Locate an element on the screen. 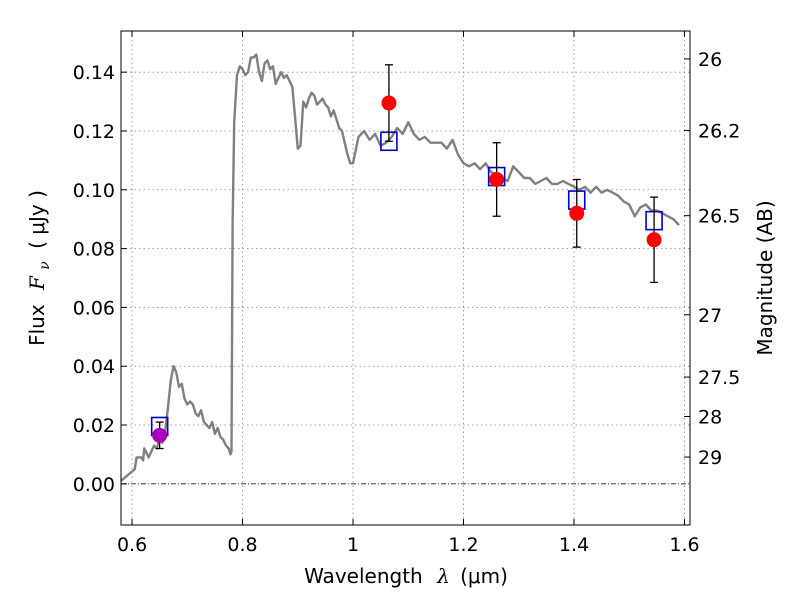 The height and width of the screenshot is (600, 800). y-axis-label-subscript: ν is located at coordinates (45, 265).